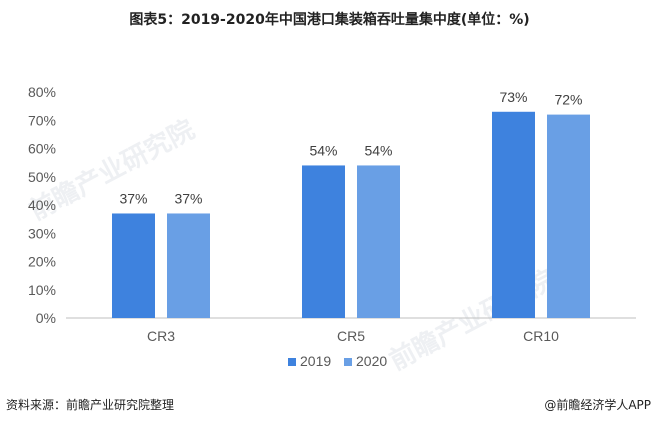 The width and height of the screenshot is (659, 424). What do you see at coordinates (292, 362) in the screenshot?
I see `legend-swatch-2019` at bounding box center [292, 362].